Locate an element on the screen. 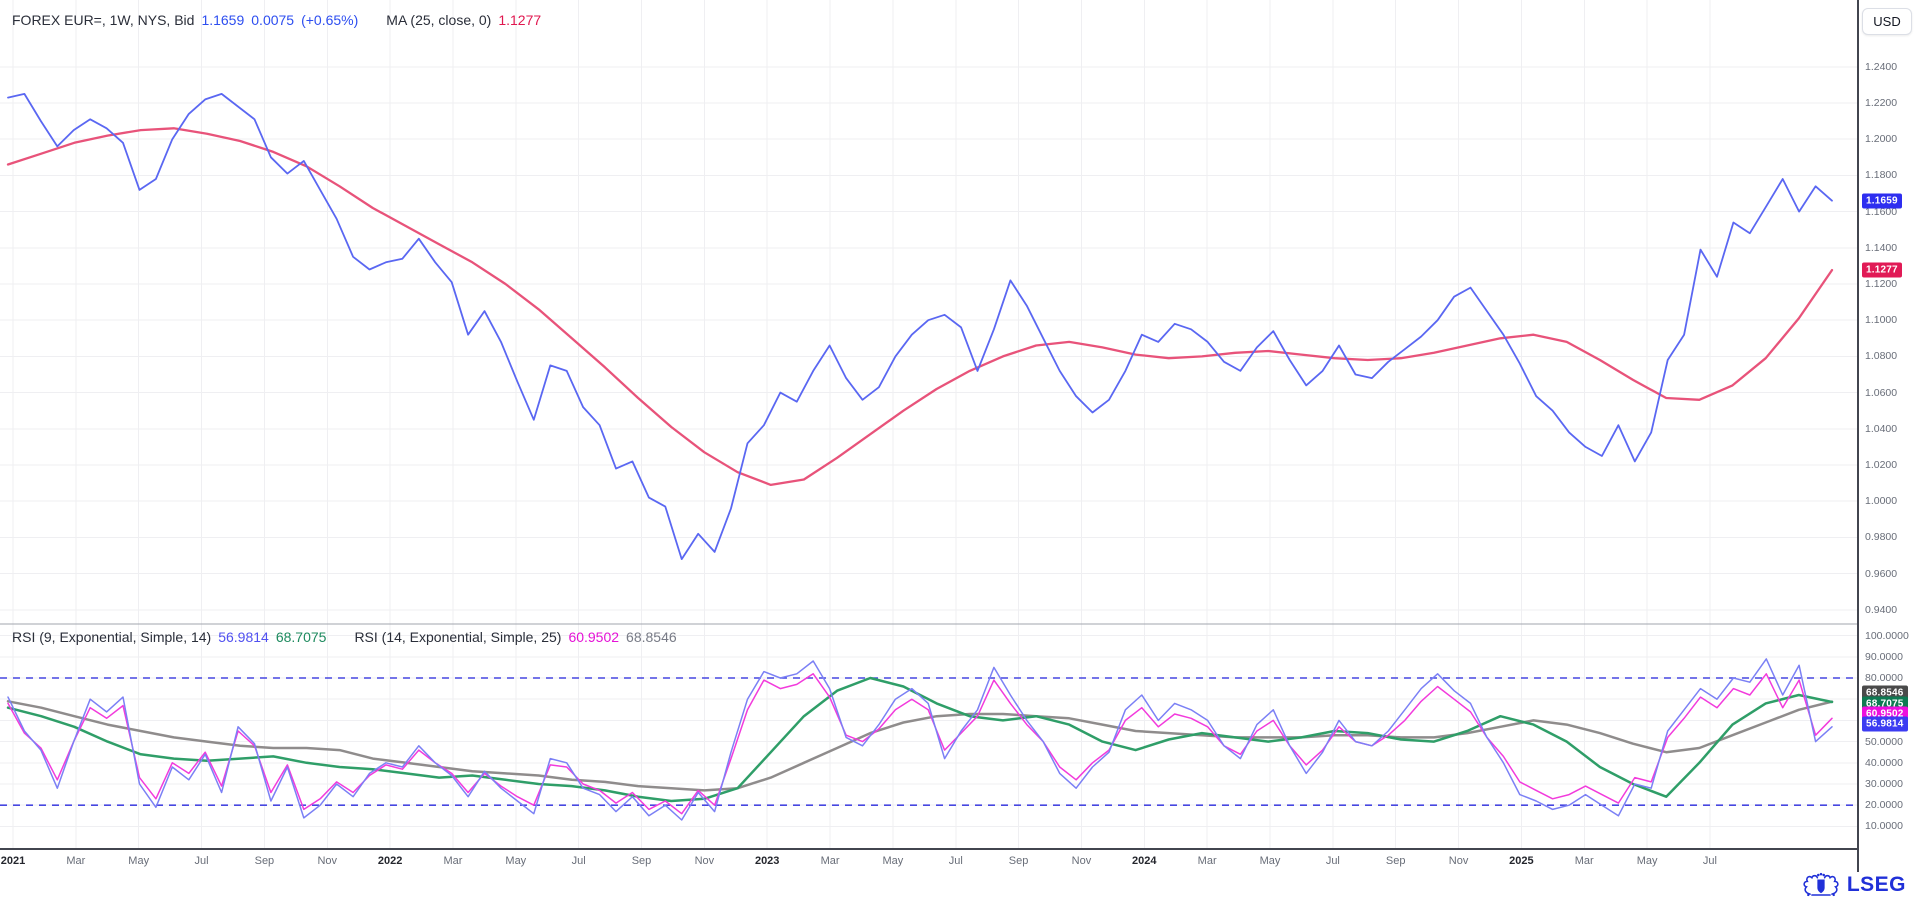 The image size is (1916, 905). scale-tick-label: 1.2400 is located at coordinates (1881, 66).